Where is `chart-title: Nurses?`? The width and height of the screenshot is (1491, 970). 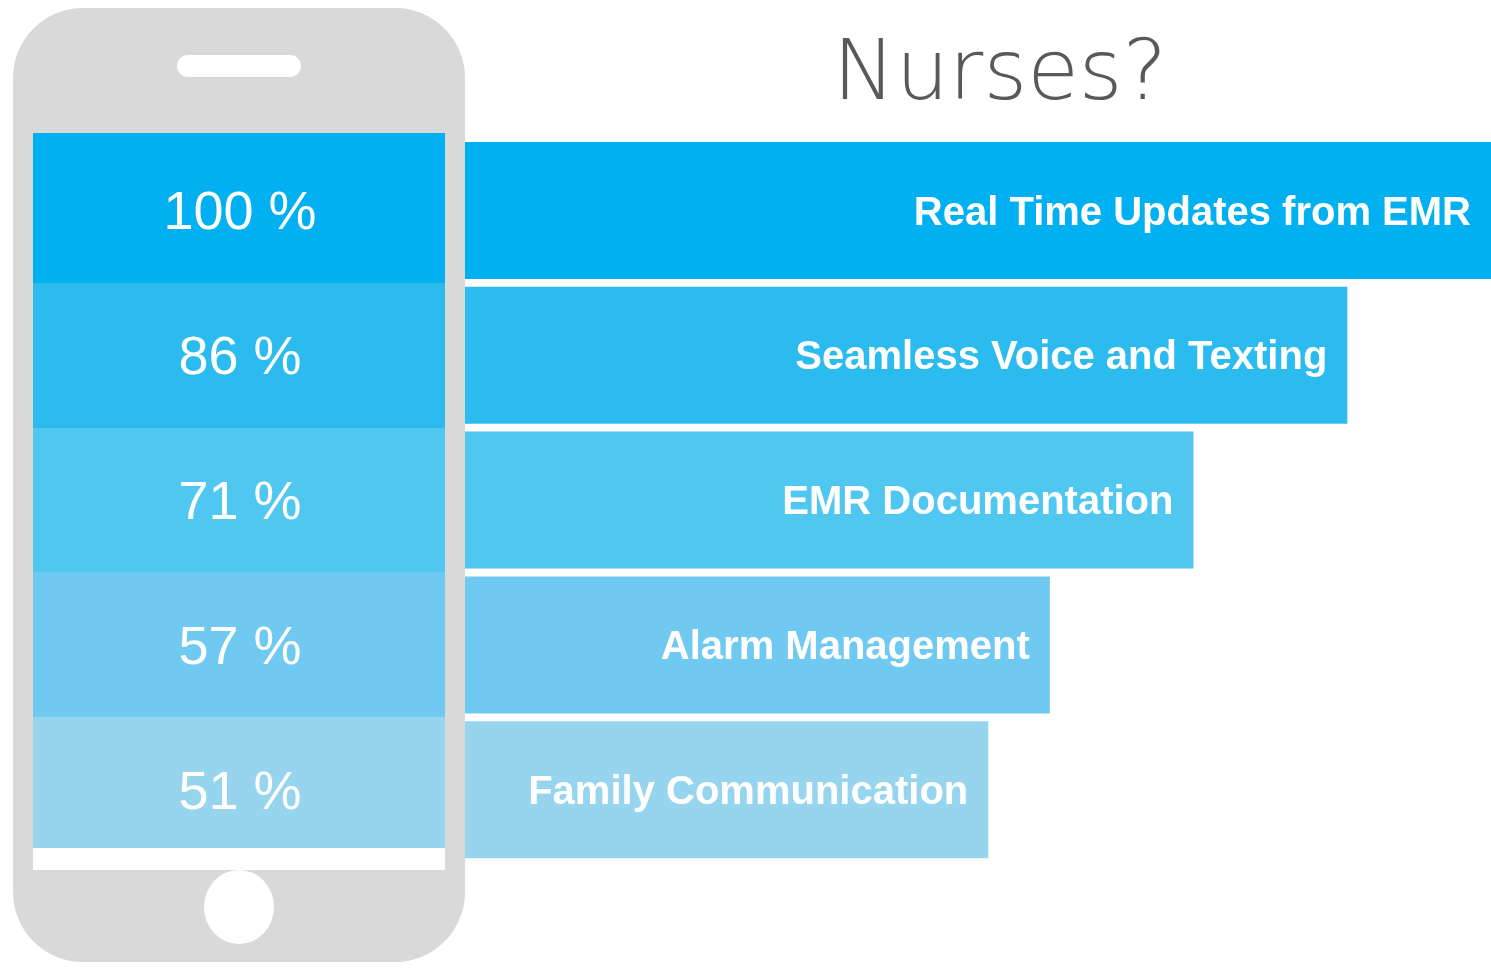
chart-title: Nurses? is located at coordinates (1000, 70).